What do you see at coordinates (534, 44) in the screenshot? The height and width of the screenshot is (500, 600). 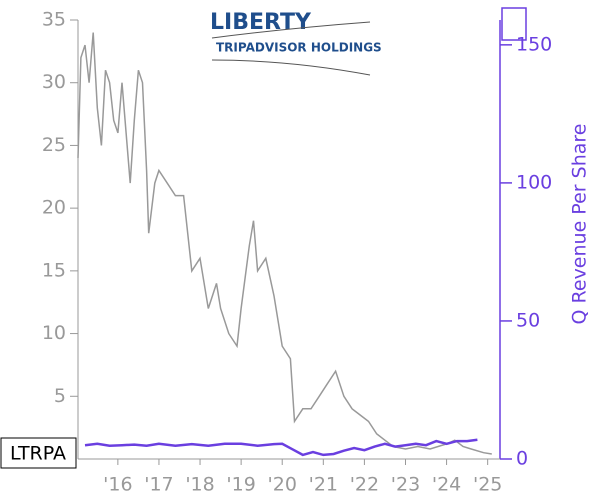 I see `y2-tick-label: 150` at bounding box center [534, 44].